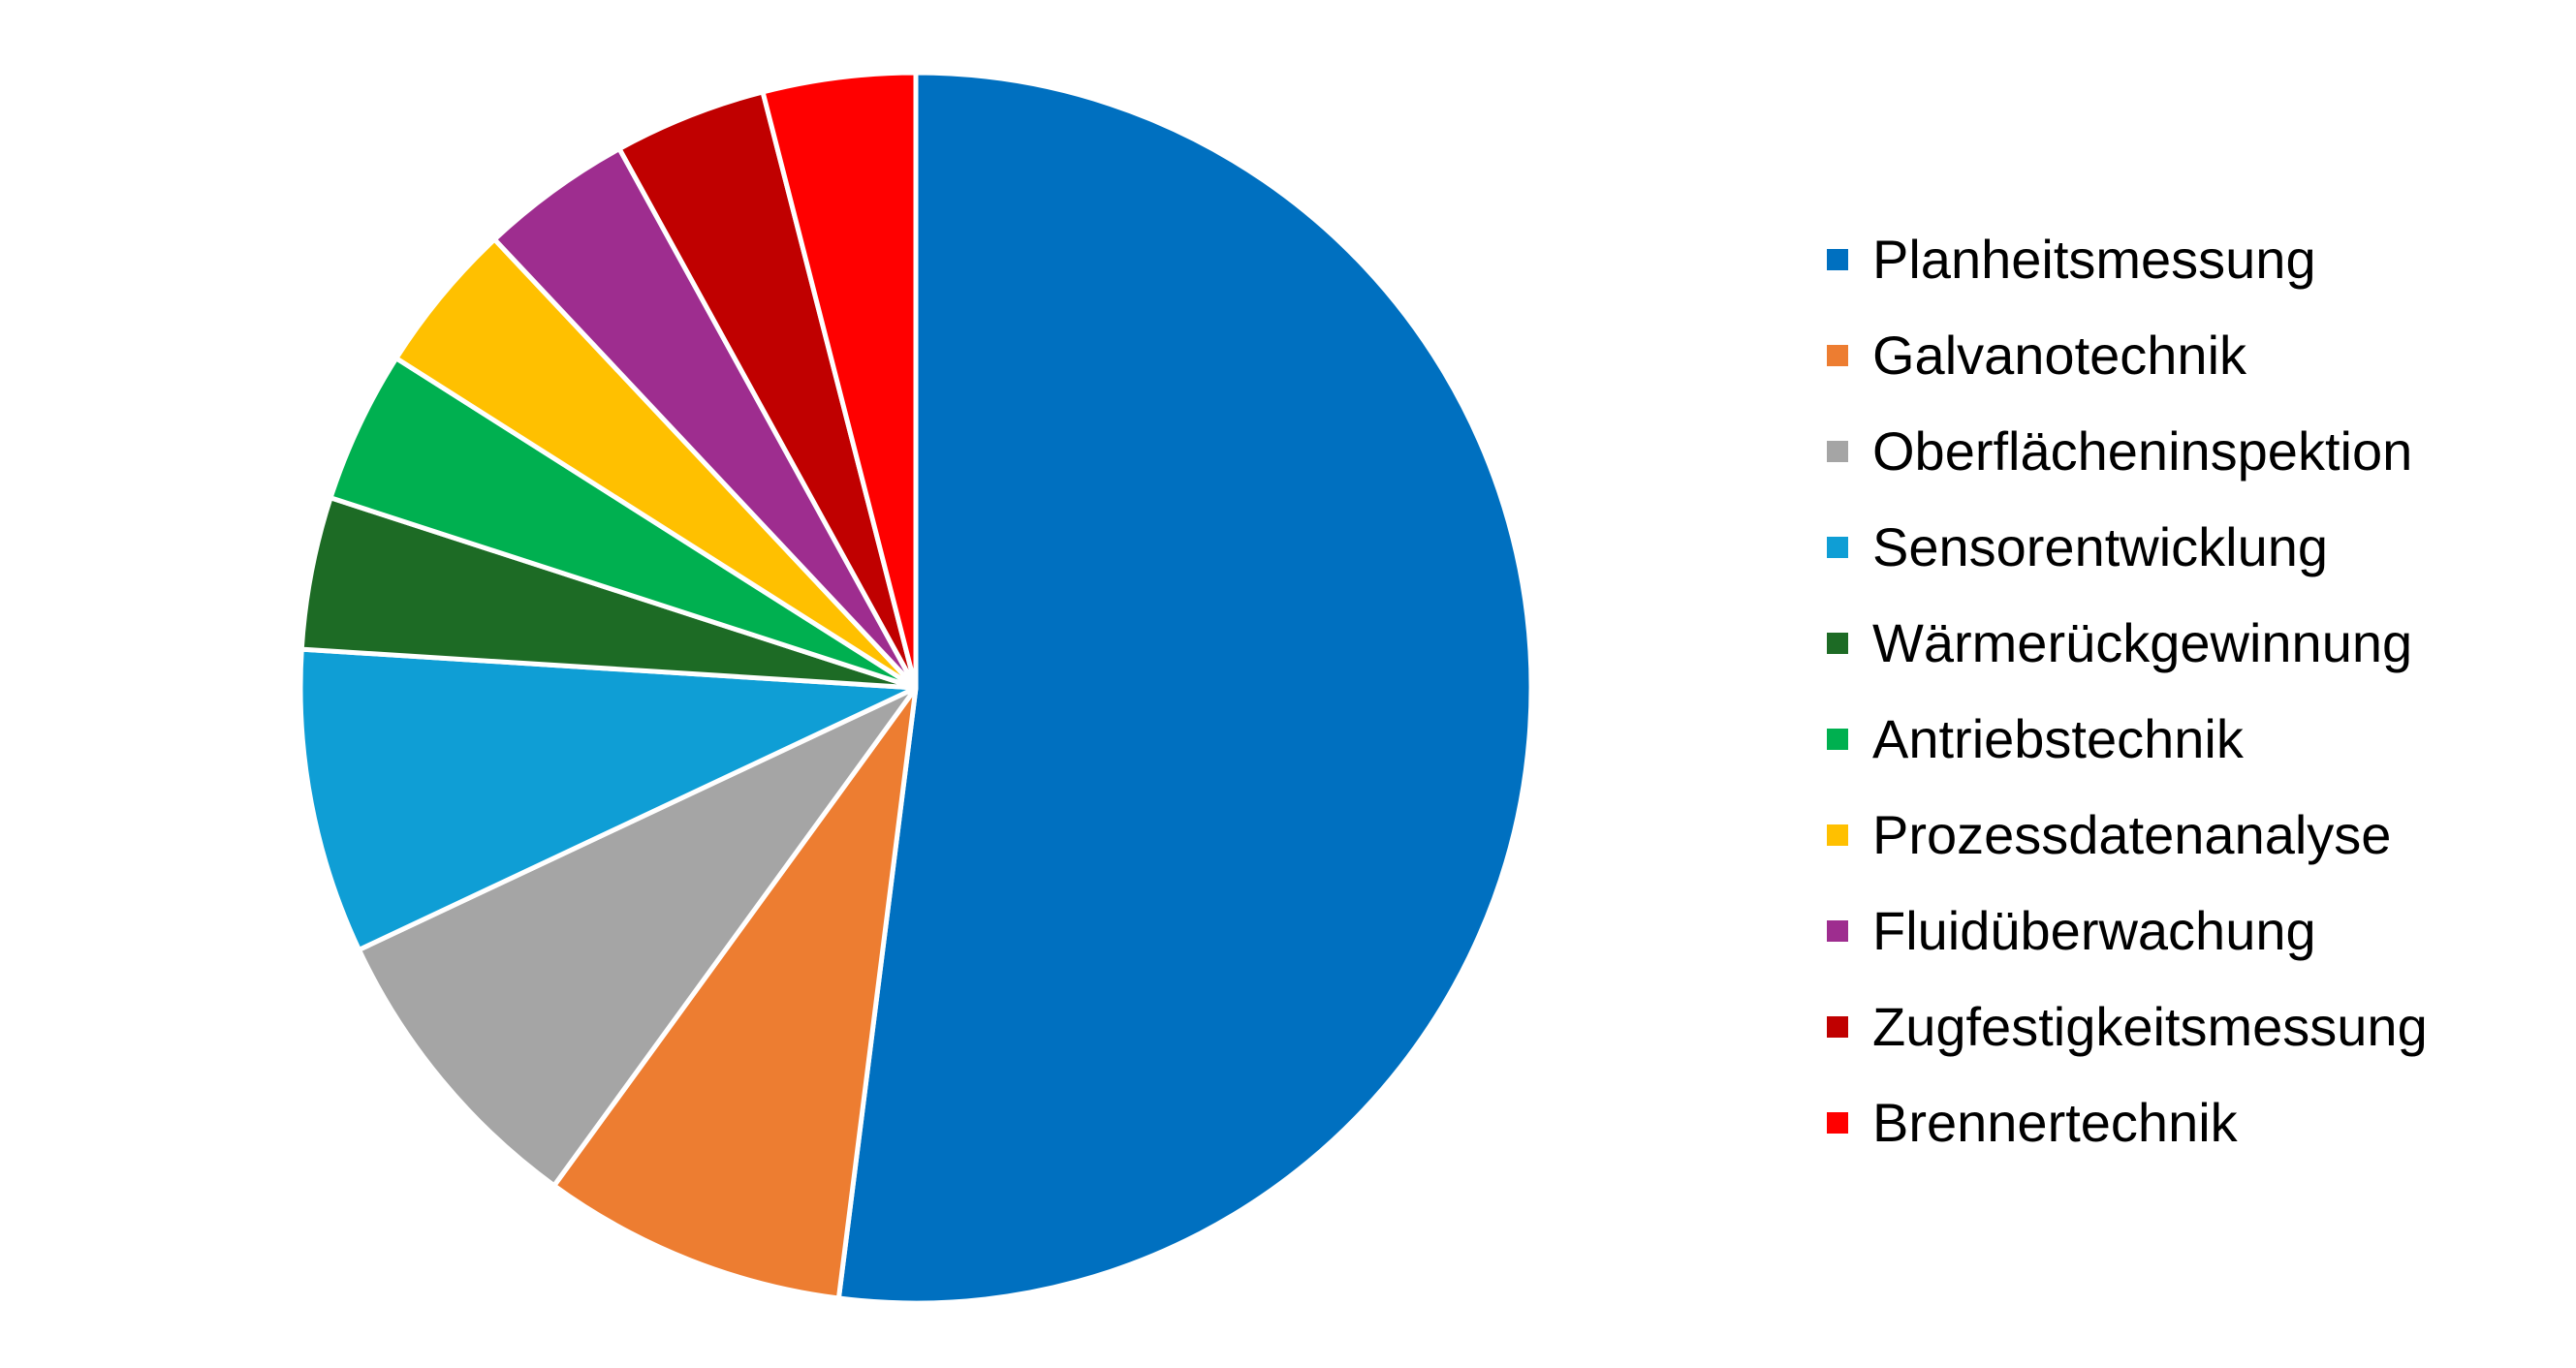 The image size is (2576, 1368). I want to click on legend-label: Galvanotechnik, so click(2059, 355).